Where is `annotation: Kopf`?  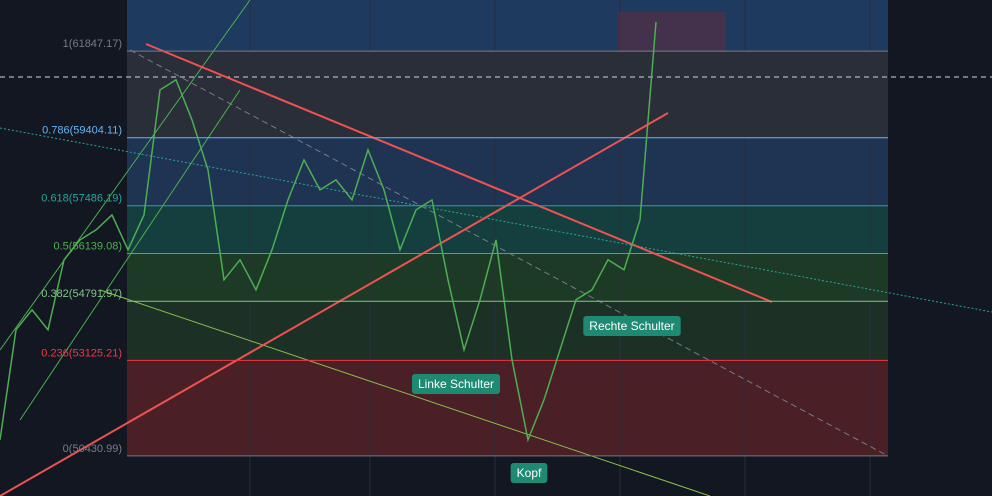
annotation: Kopf is located at coordinates (529, 473).